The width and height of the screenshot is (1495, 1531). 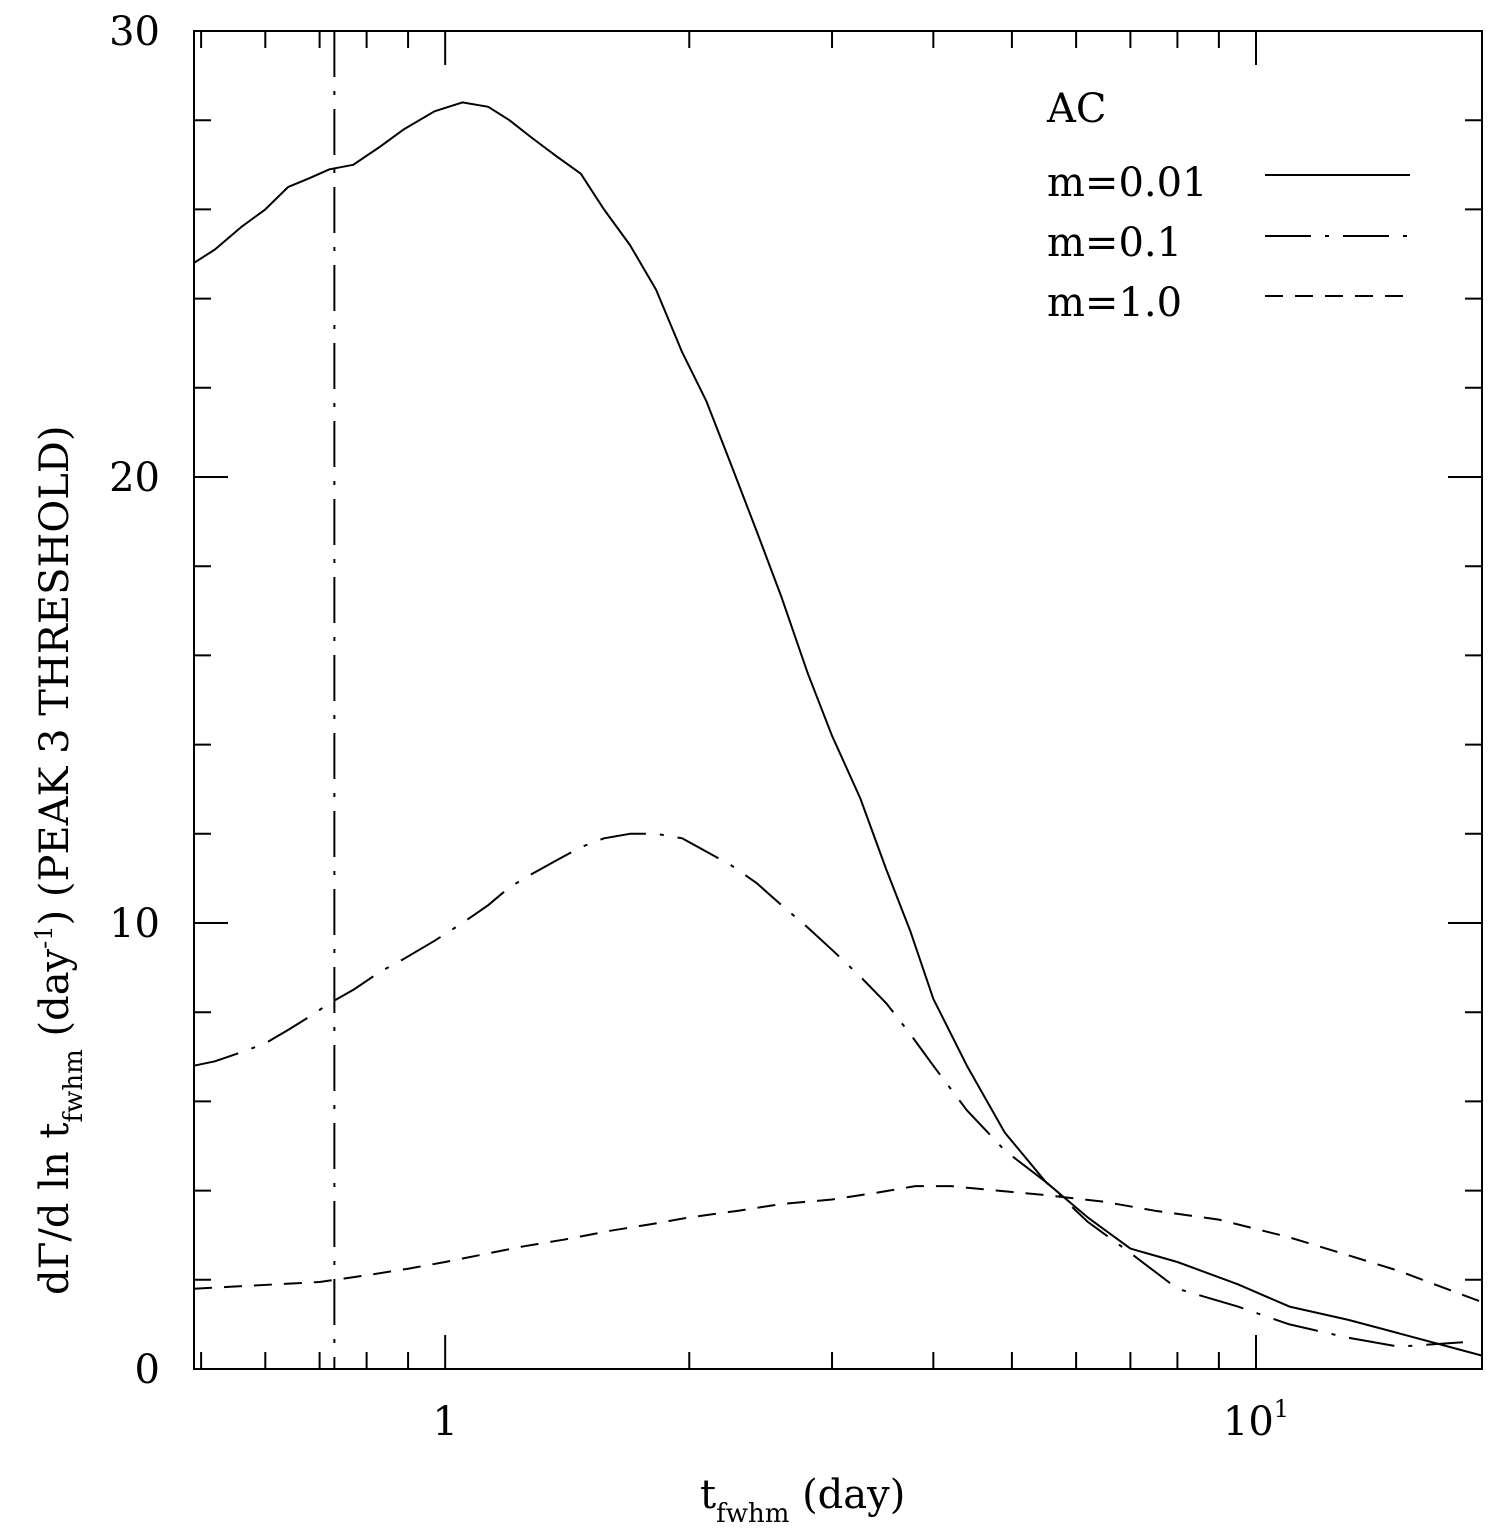 I want to click on legend: AC m=0.01 m=0.1 m=1.0, so click(x=1228, y=206).